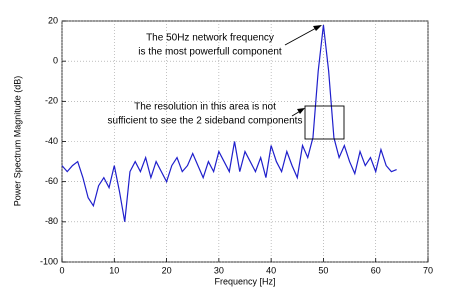 The image size is (474, 295). What do you see at coordinates (51, 141) in the screenshot?
I see `y-tick-label: -40` at bounding box center [51, 141].